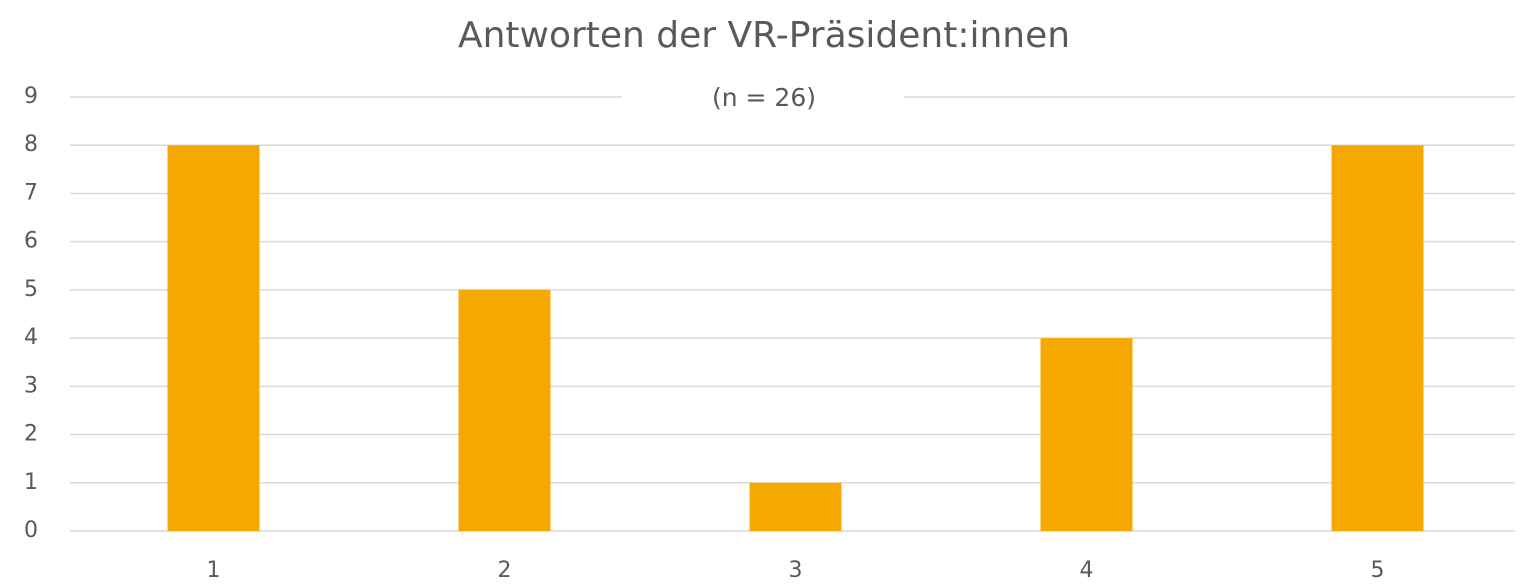 This screenshot has width=1529, height=588. What do you see at coordinates (796, 570) in the screenshot?
I see `x-tick-label: 3` at bounding box center [796, 570].